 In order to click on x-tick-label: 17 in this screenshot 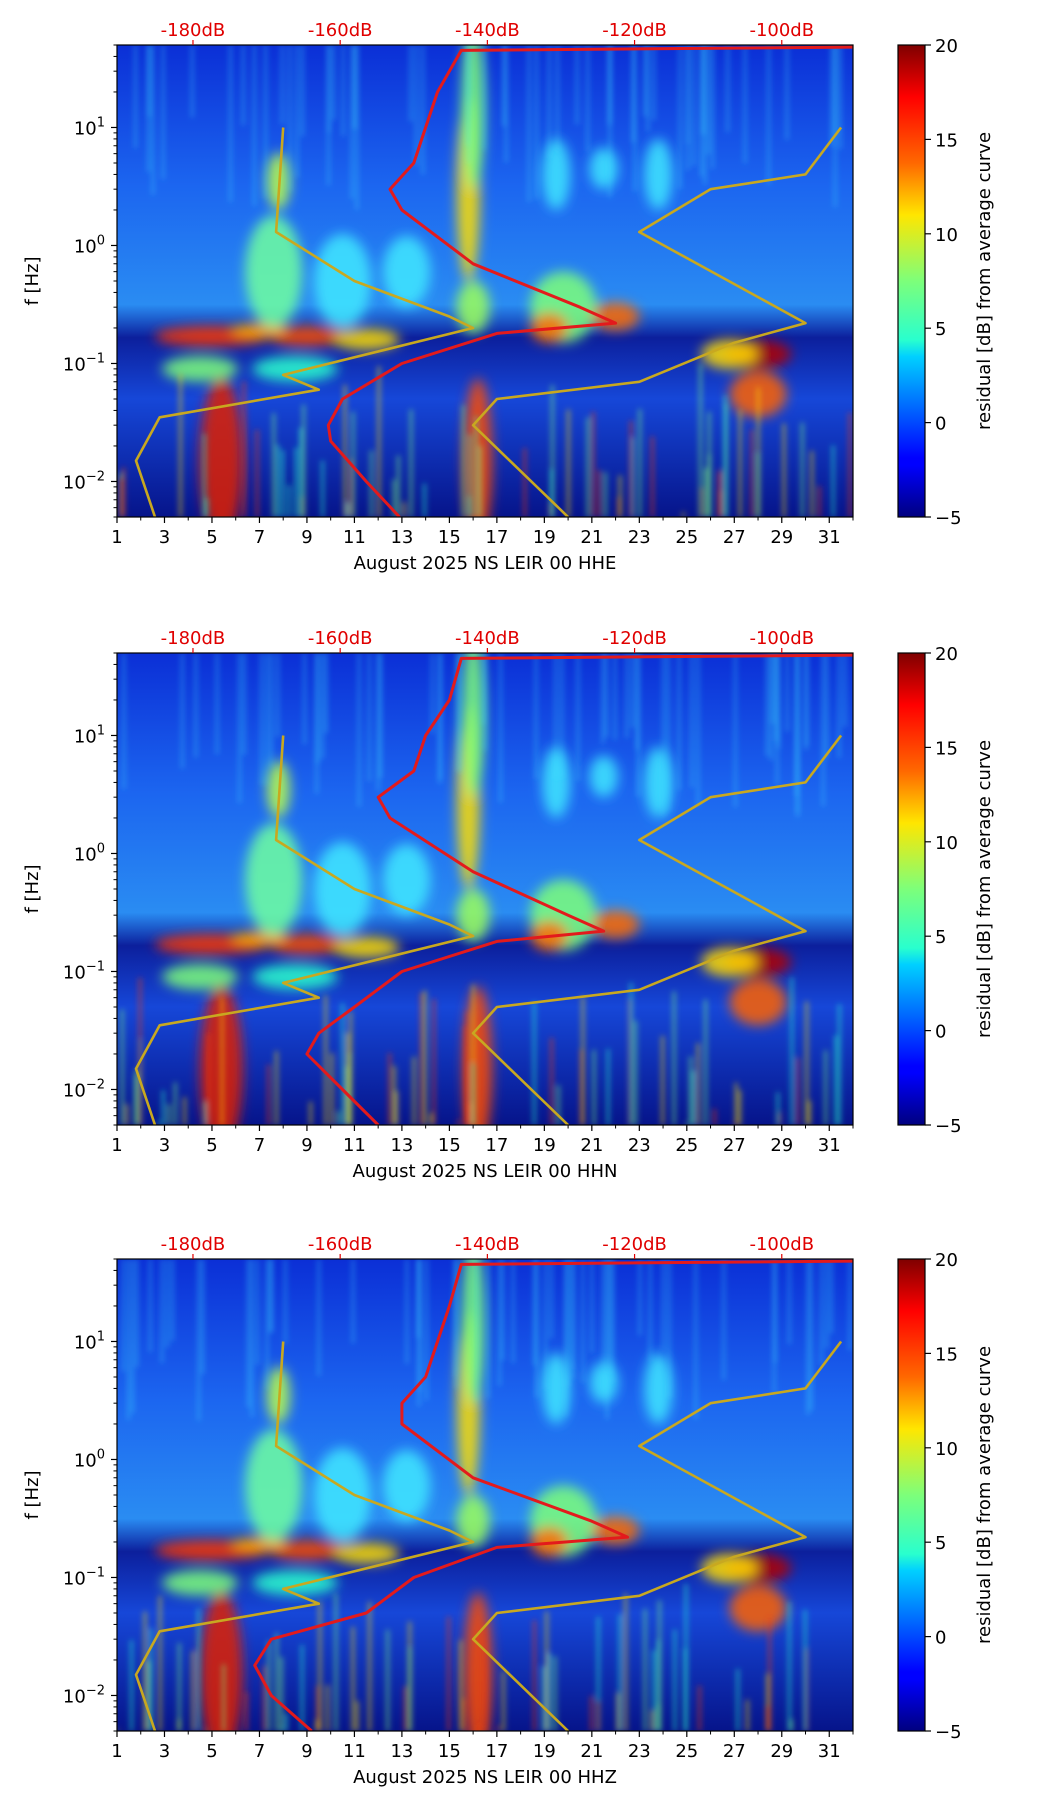, I will do `click(496, 1145)`.